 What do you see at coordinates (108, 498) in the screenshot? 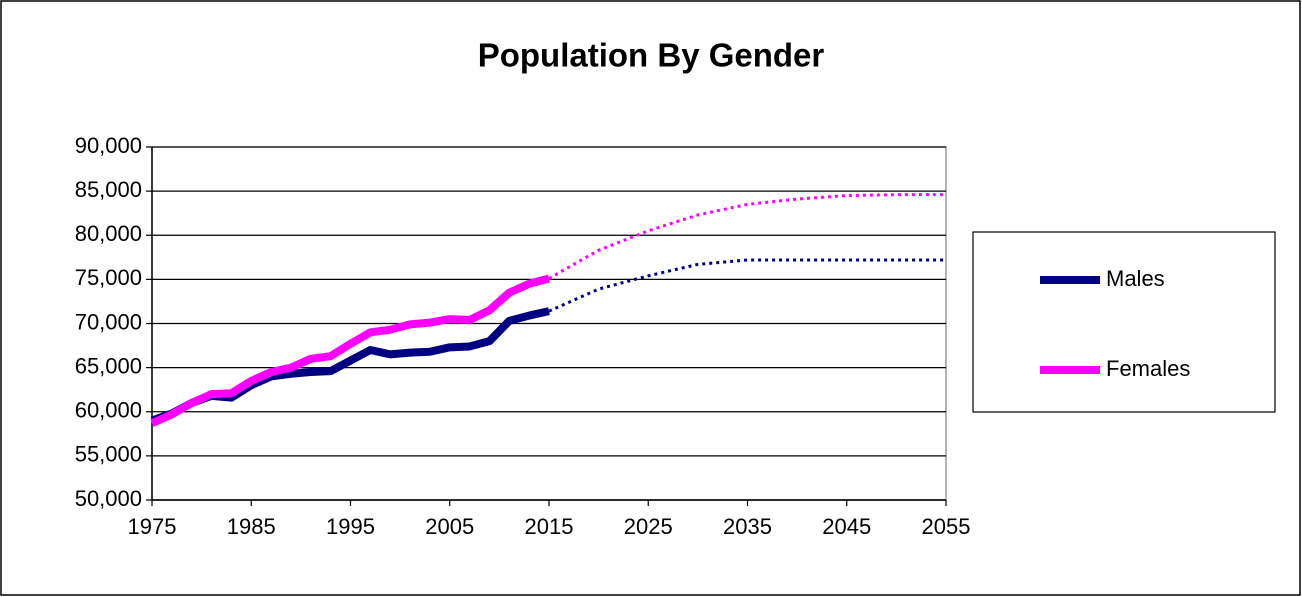
I see `y-tick-label: 50,000` at bounding box center [108, 498].